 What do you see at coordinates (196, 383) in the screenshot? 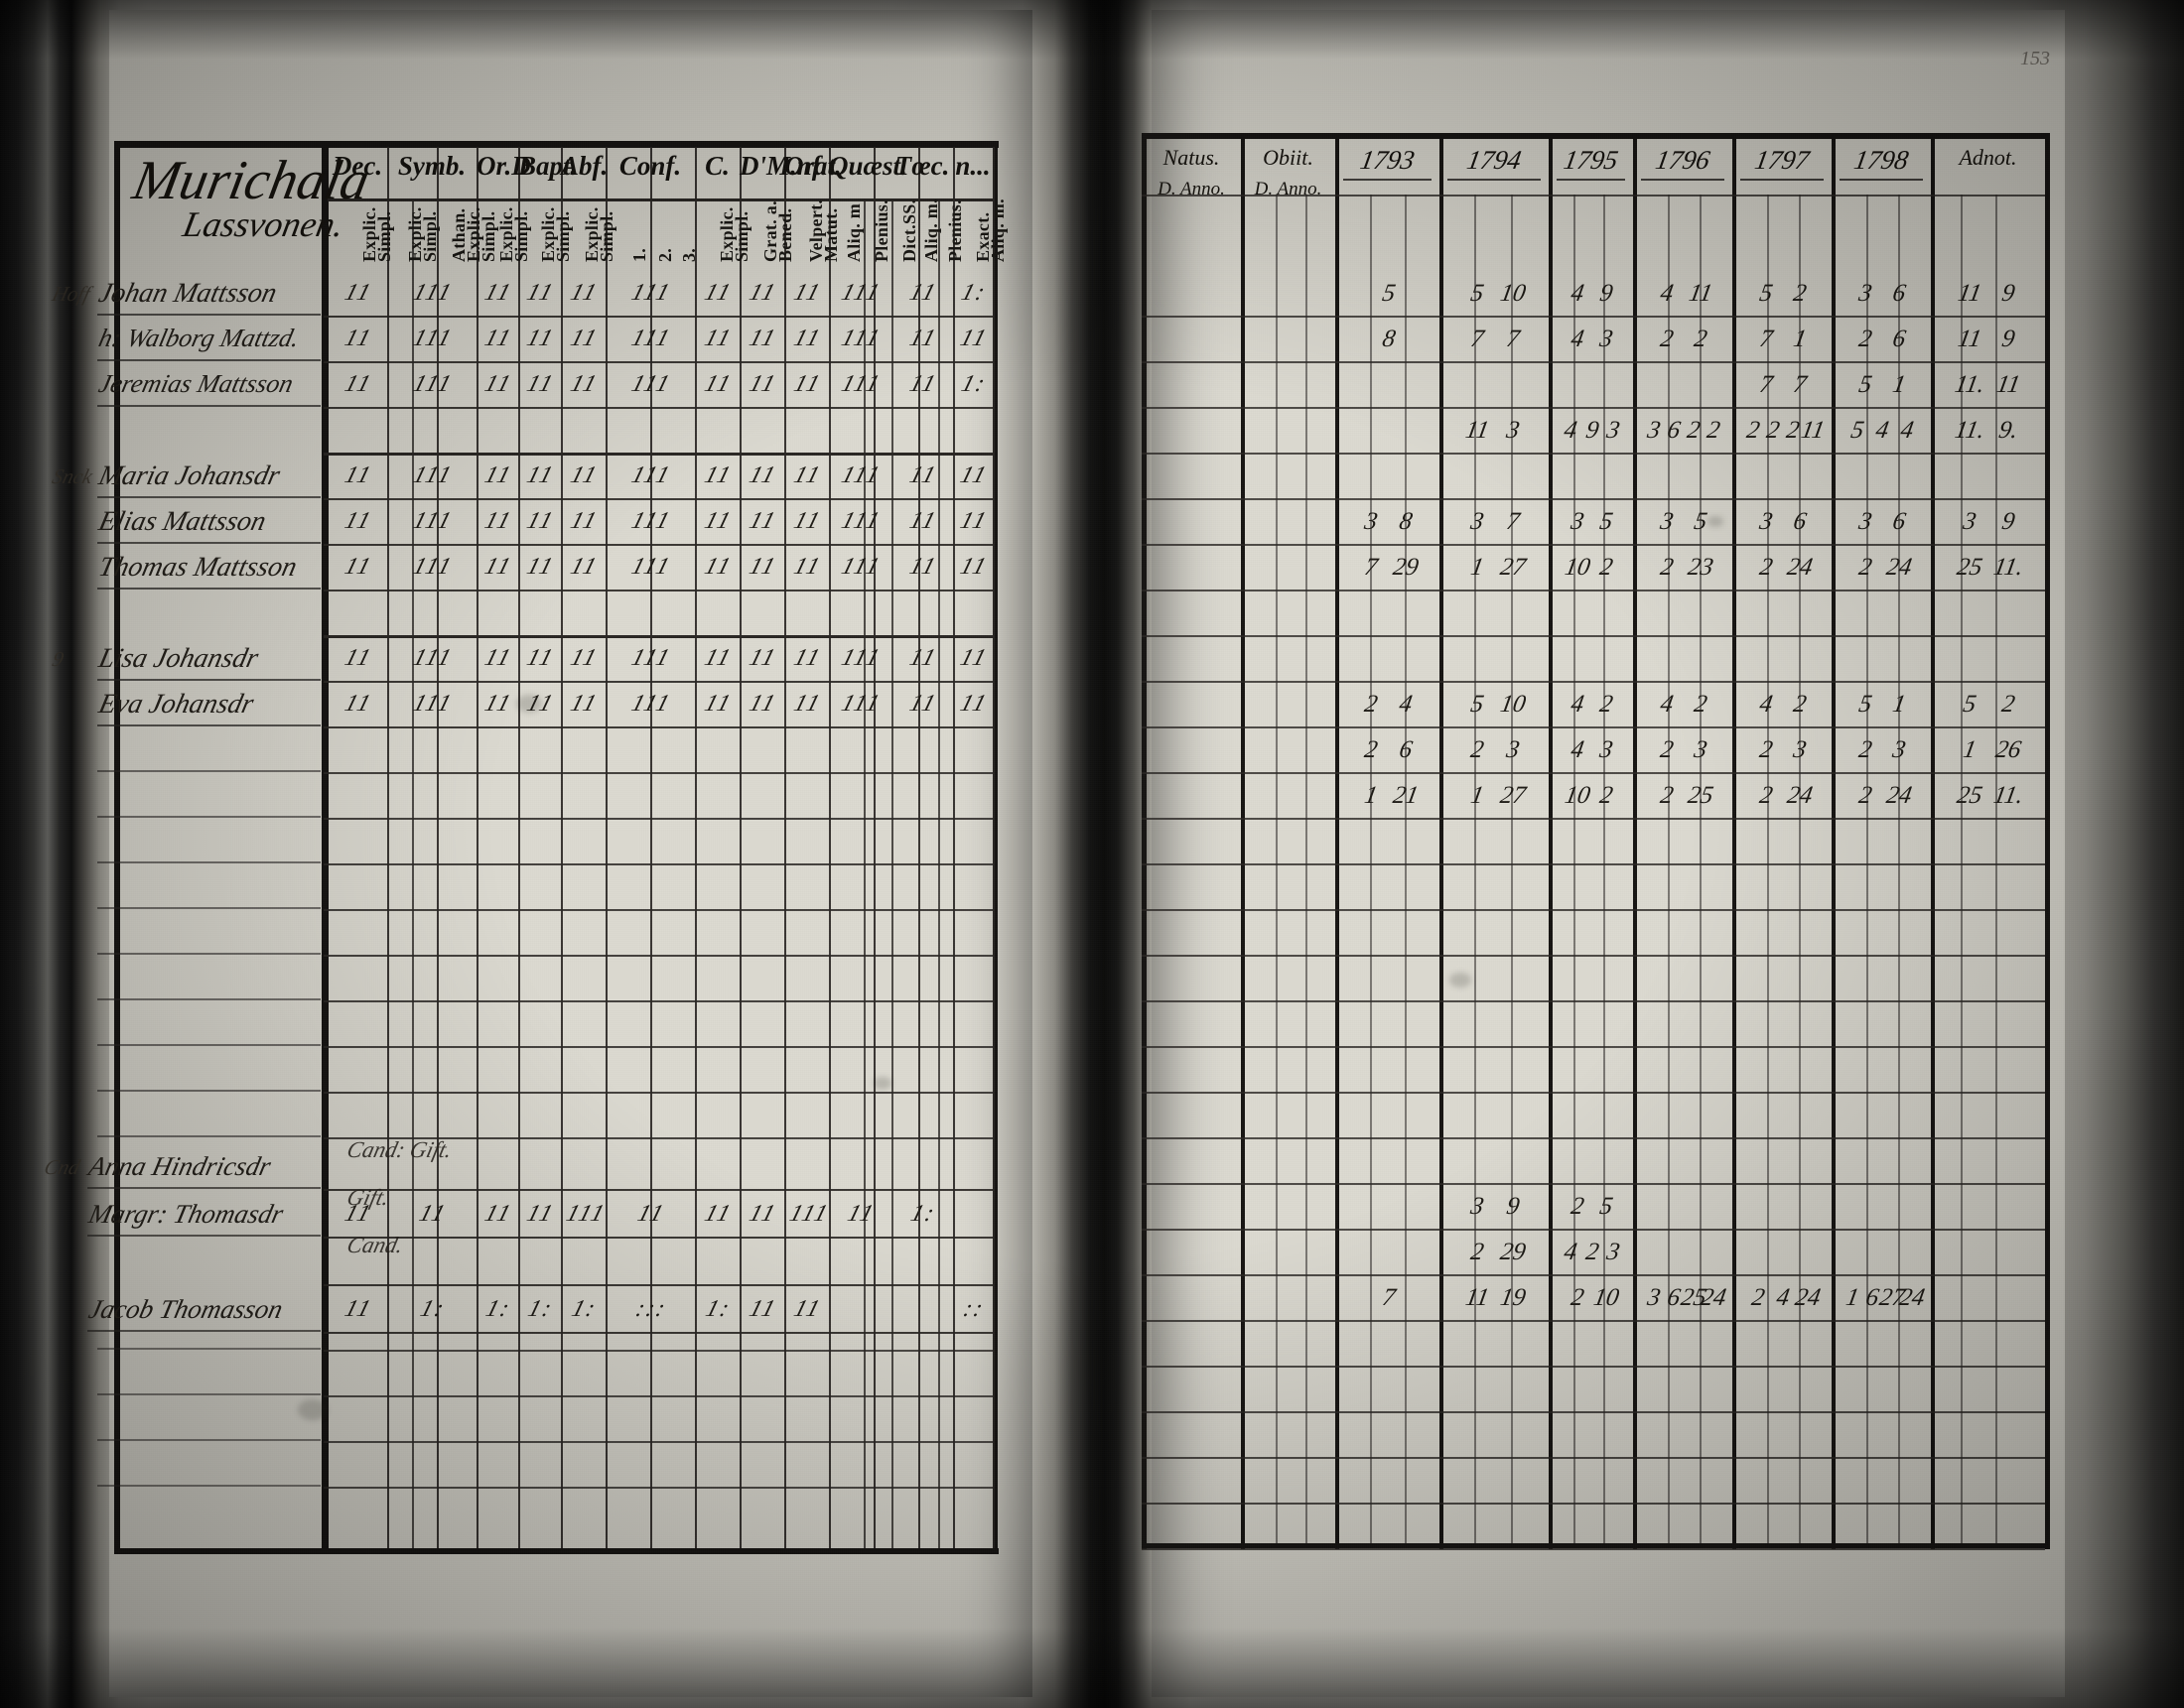
I see `person-name: Jeremias Mattsson` at bounding box center [196, 383].